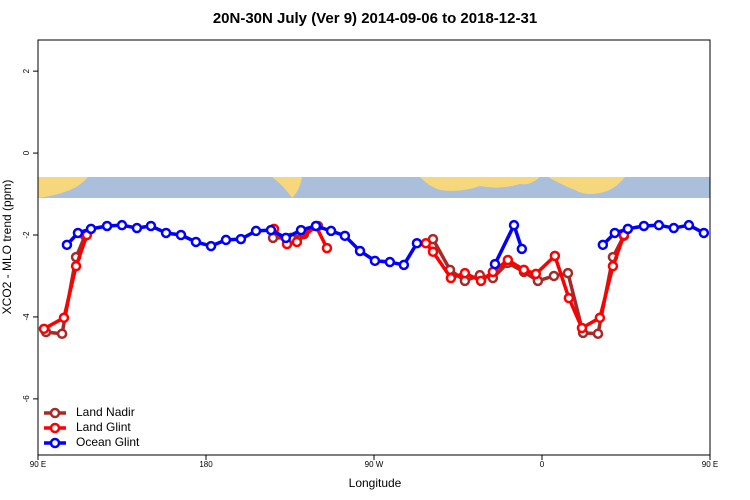 This screenshot has height=500, width=750. Describe the element at coordinates (26, 317) in the screenshot. I see `y-tick-label: -4` at that location.